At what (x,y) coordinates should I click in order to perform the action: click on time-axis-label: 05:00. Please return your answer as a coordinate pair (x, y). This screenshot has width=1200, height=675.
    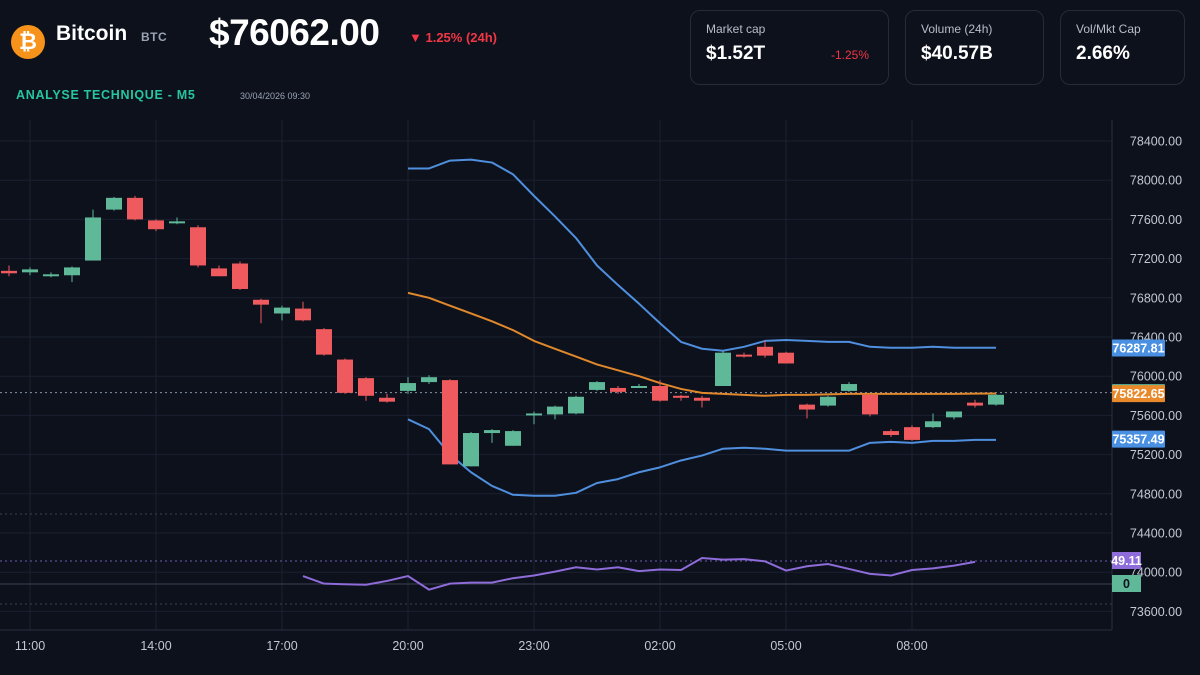
    Looking at the image, I should click on (785, 646).